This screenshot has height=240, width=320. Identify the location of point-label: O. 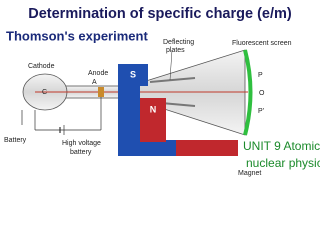
(262, 93).